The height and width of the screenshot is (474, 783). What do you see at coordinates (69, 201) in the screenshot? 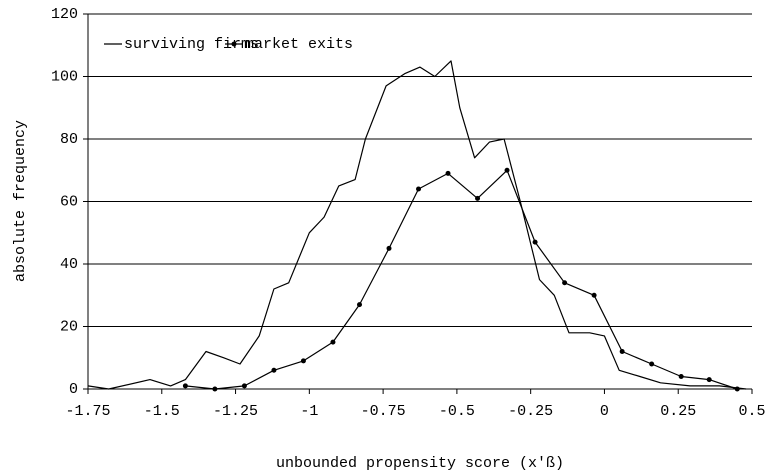
I see `y-tick-label: 60` at bounding box center [69, 201].